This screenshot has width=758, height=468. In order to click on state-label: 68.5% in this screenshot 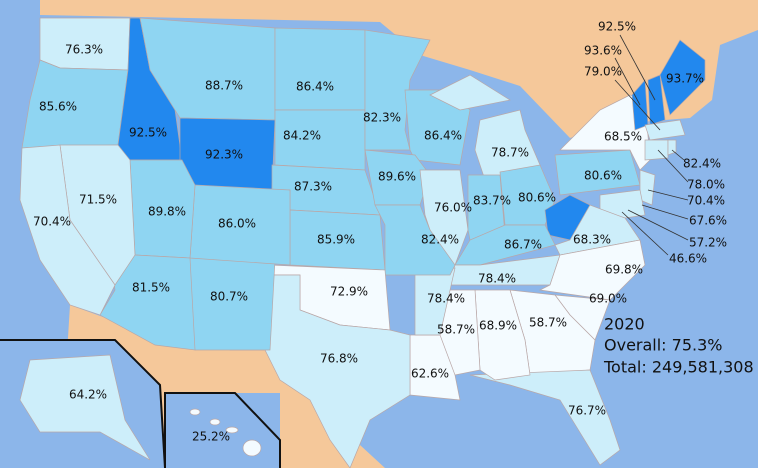, I will do `click(623, 137)`.